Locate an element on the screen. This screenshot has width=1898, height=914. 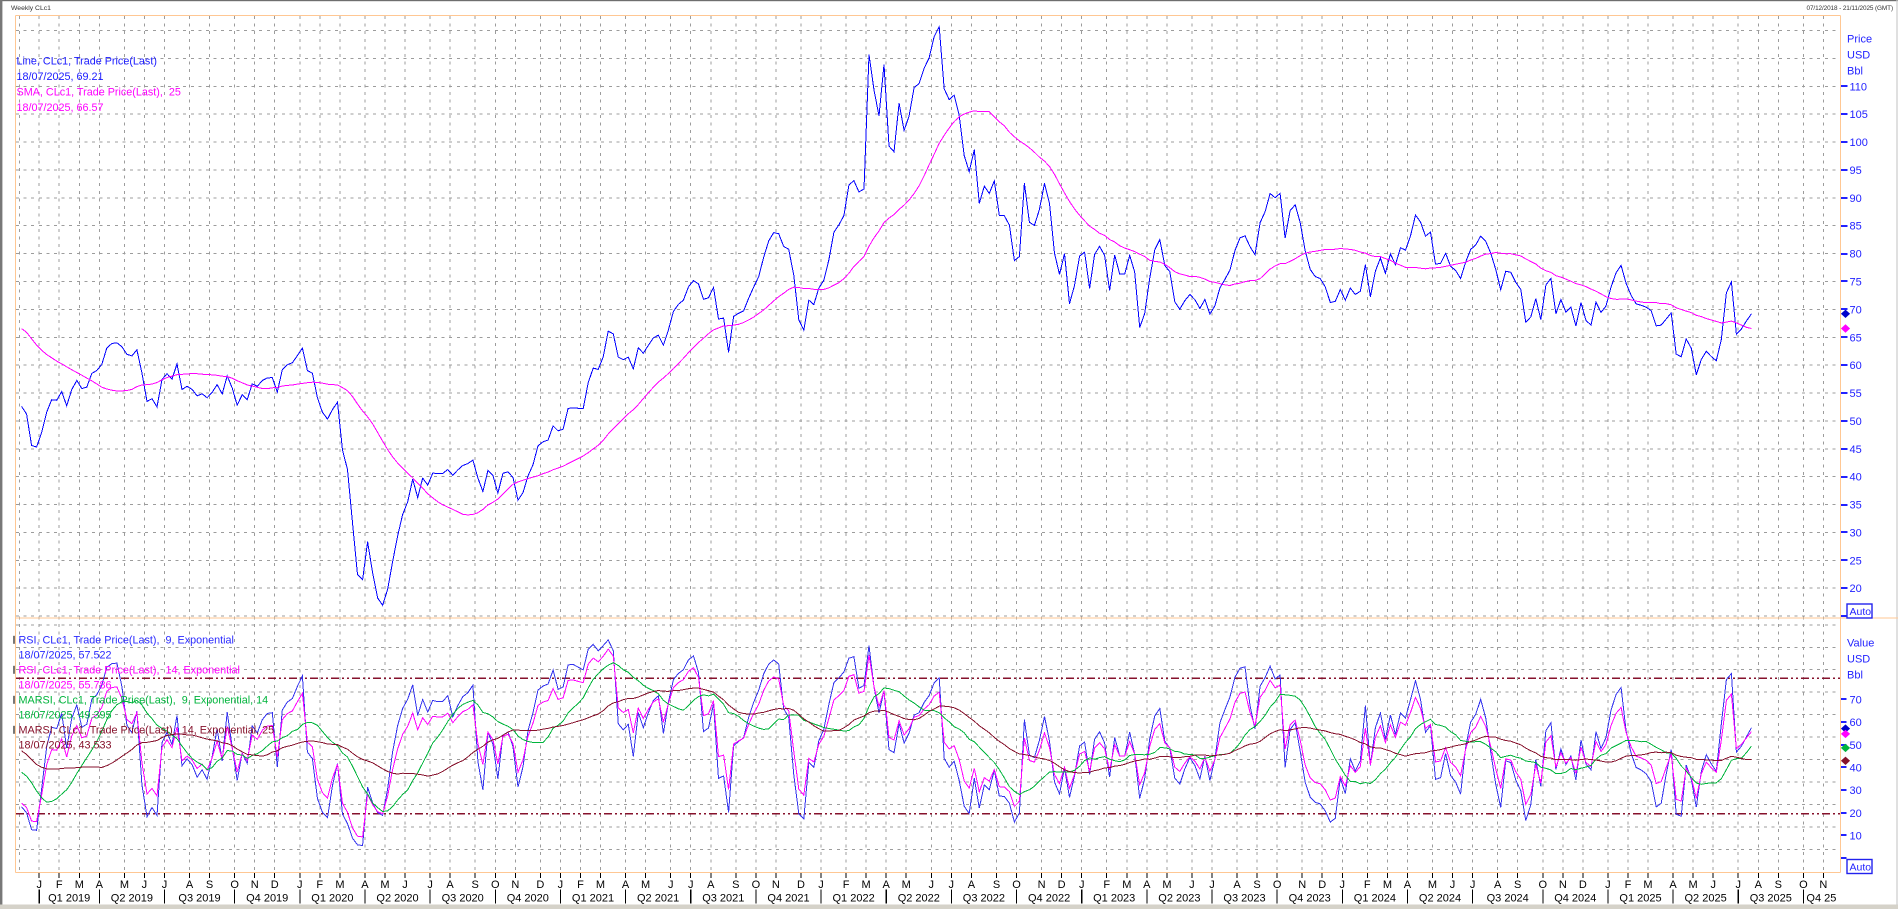
svg-text: Q4 2024 is located at coordinates (1575, 899).